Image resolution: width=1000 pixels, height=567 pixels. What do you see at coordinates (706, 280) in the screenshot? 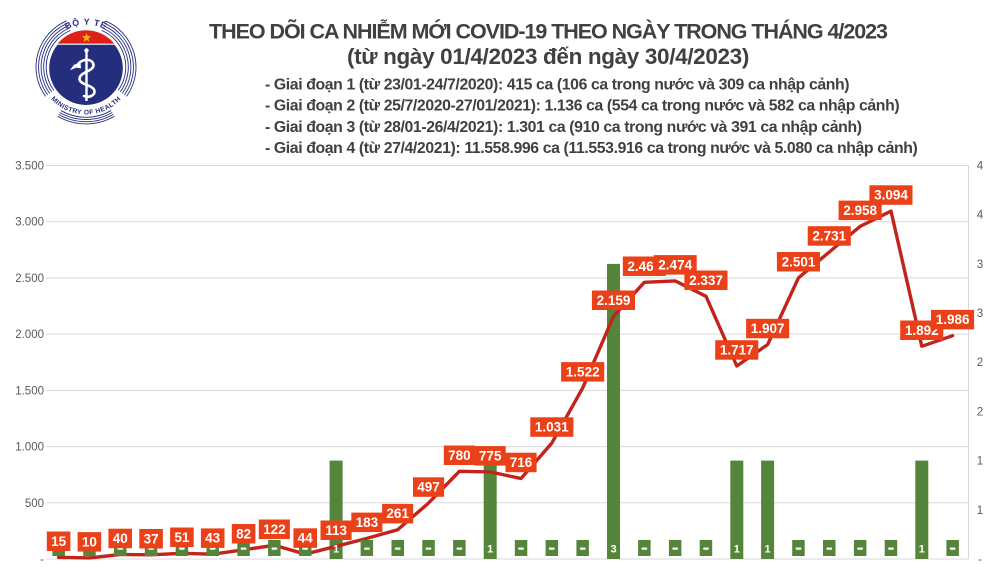
I see `svg-text: 2.337` at bounding box center [706, 280].